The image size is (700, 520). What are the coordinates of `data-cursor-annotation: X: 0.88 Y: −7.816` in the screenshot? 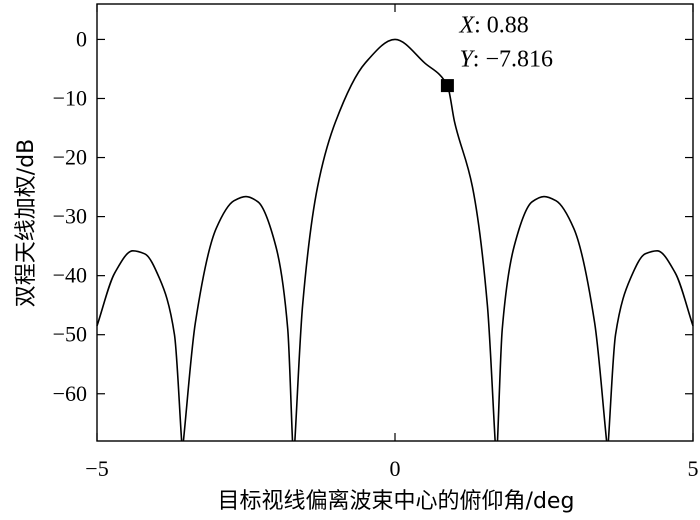 It's located at (496, 53).